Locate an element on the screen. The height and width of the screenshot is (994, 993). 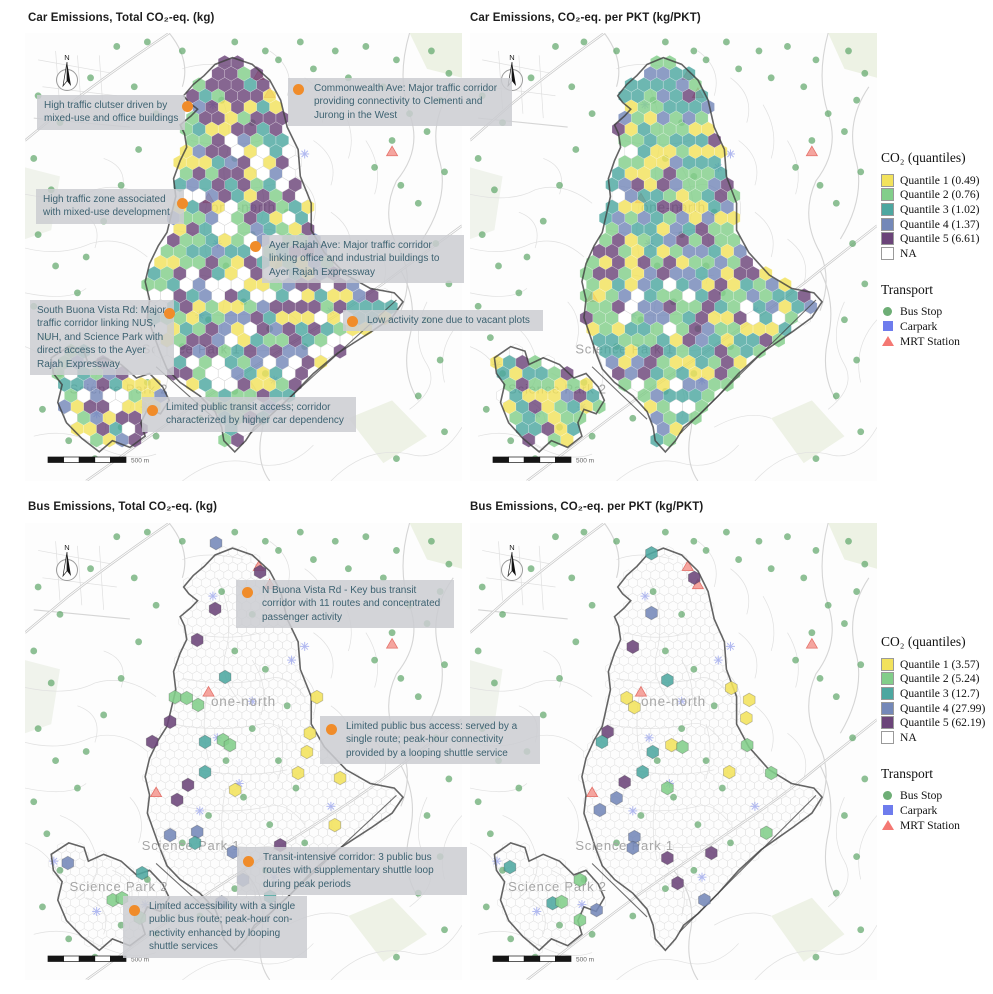
legend-item: Quantile 4 (27.99) is located at coordinates (937, 708).